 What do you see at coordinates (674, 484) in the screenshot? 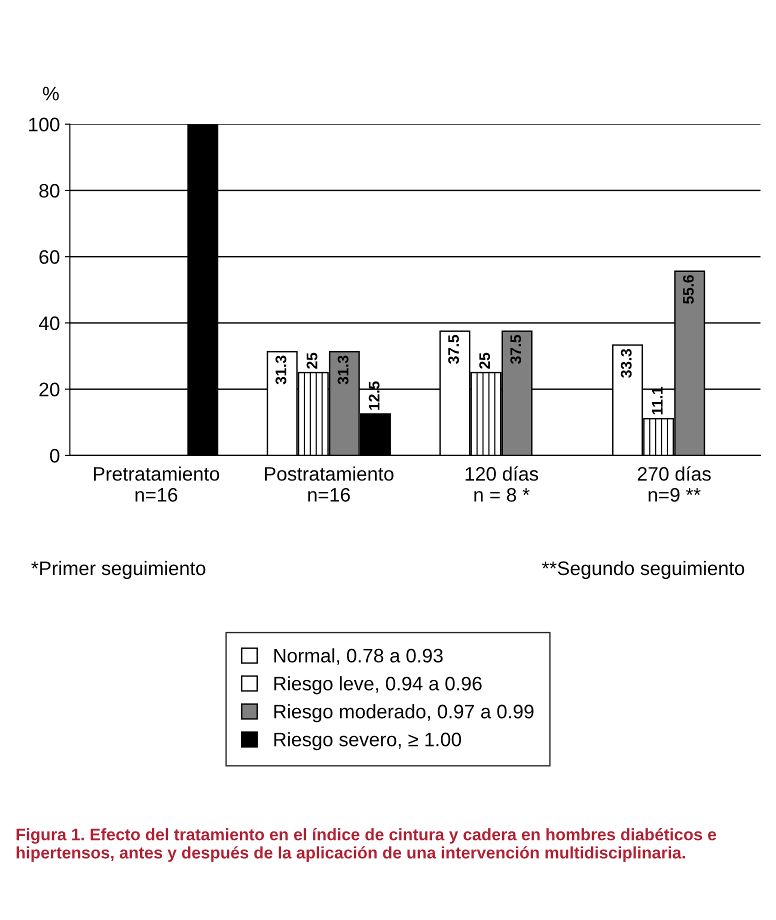
I see `x-tick-label: 270 días n=9 **` at bounding box center [674, 484].